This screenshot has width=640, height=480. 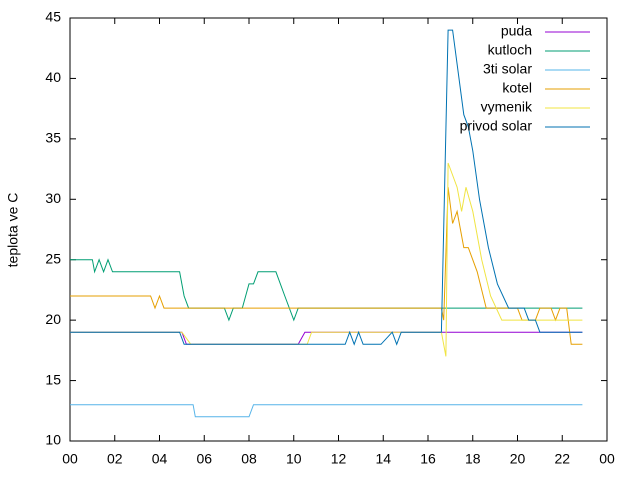 I want to click on y-tick-label: 25, so click(x=53, y=258).